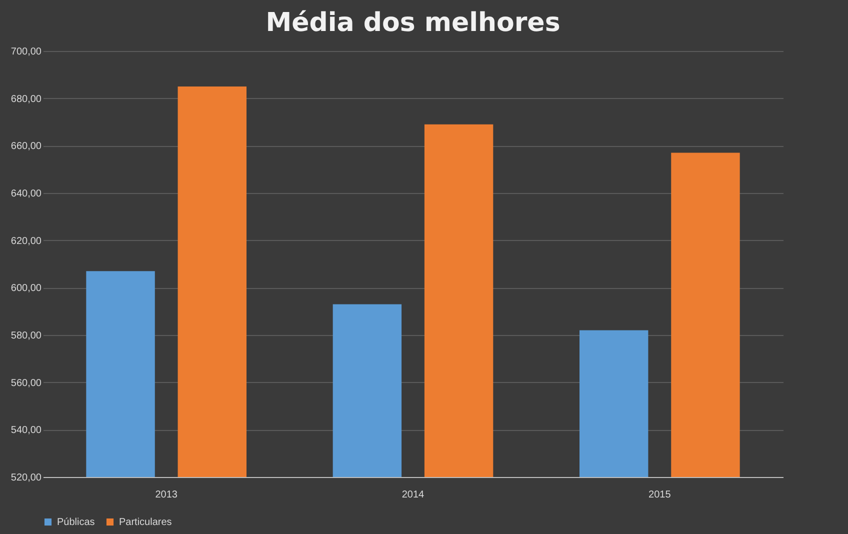  I want to click on y-tick-label: 560,00, so click(26, 383).